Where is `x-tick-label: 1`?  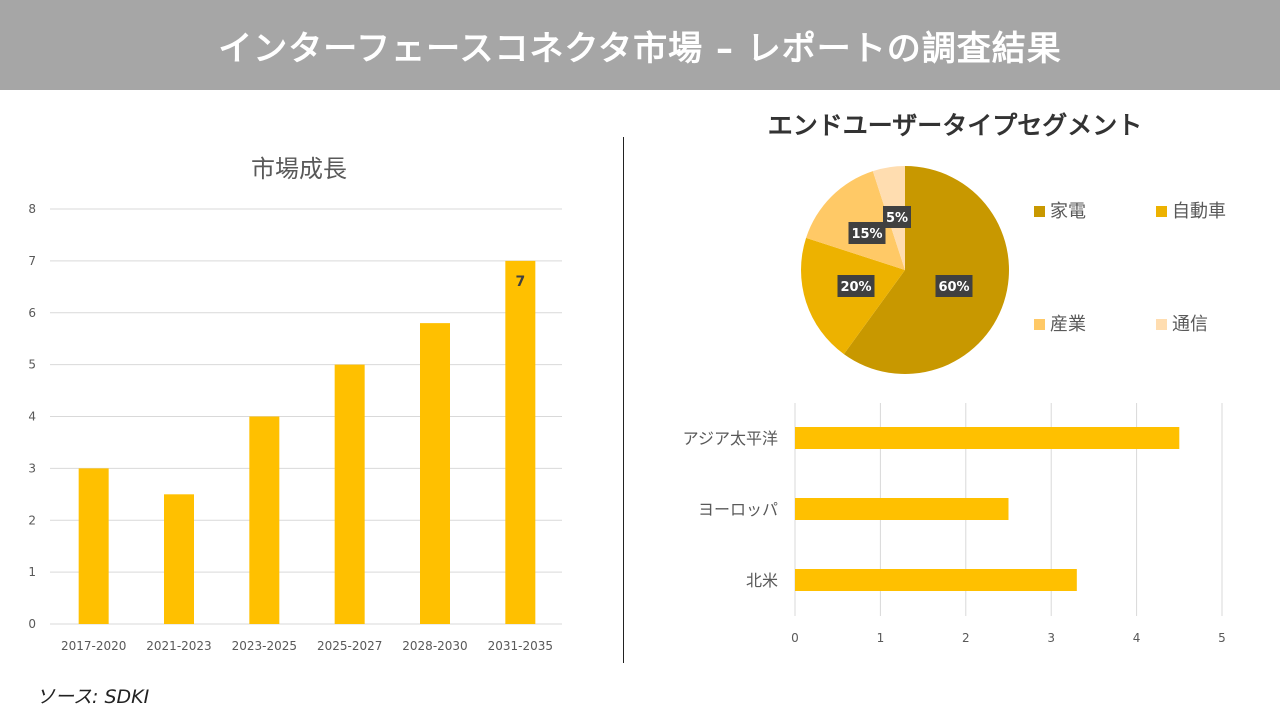
x-tick-label: 1 is located at coordinates (881, 638).